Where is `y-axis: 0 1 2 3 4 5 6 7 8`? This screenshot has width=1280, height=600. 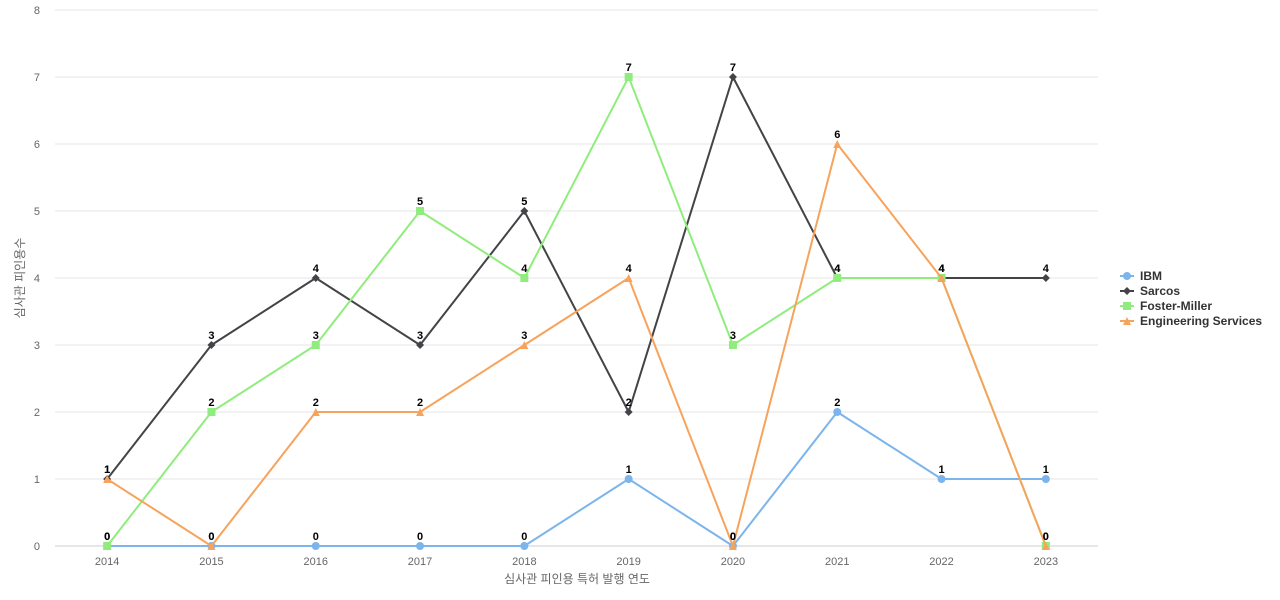 y-axis: 0 1 2 3 4 5 6 7 8 is located at coordinates (37, 279).